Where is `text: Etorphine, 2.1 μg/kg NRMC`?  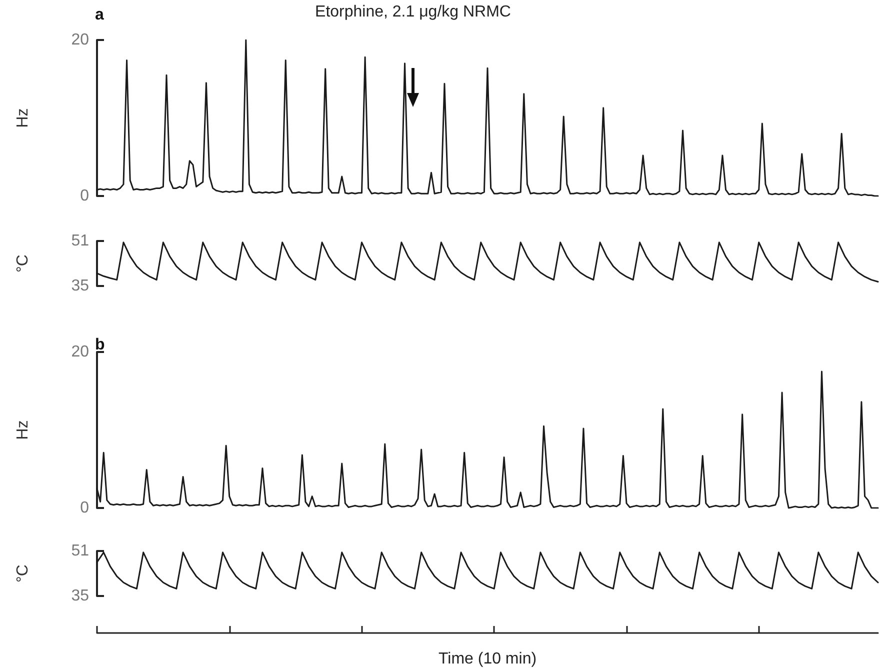
text: Etorphine, 2.1 μg/kg NRMC is located at coordinates (413, 12).